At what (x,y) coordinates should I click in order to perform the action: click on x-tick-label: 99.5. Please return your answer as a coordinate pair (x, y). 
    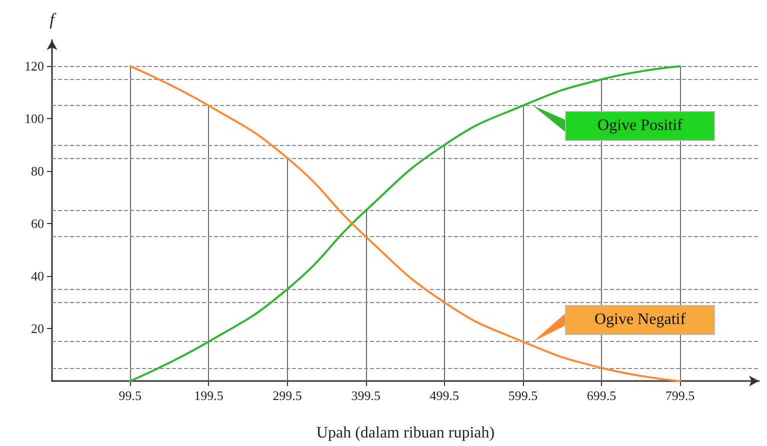
    Looking at the image, I should click on (130, 395).